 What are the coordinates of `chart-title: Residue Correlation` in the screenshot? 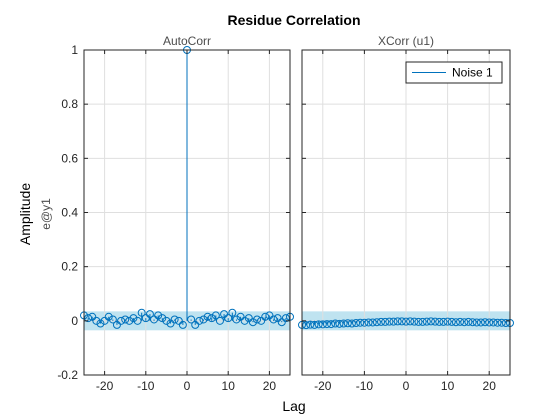 It's located at (293, 20).